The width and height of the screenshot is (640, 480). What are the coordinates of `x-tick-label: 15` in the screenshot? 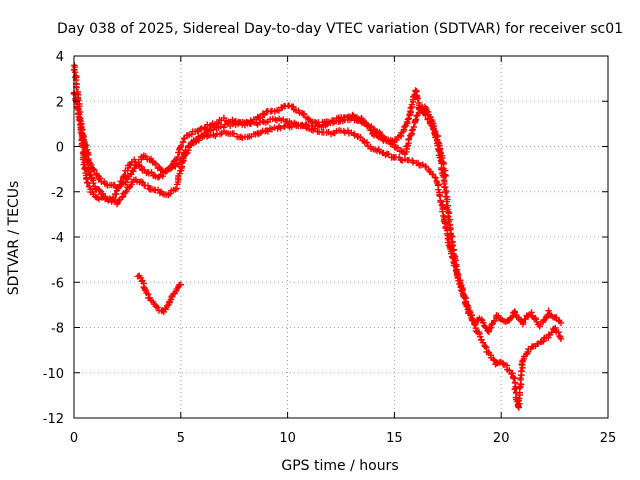 It's located at (394, 438).